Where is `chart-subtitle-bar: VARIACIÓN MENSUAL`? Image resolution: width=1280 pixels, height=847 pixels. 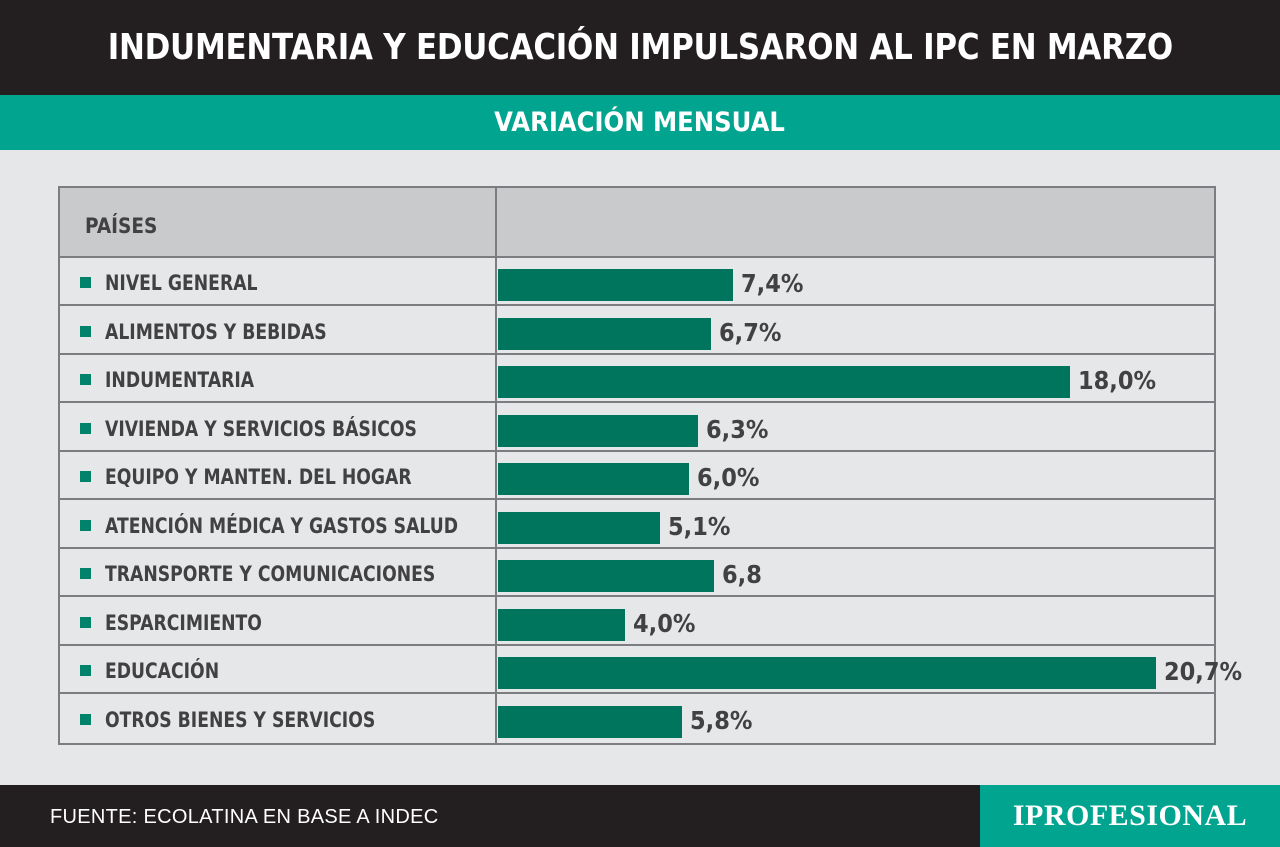
chart-subtitle-bar: VARIACIÓN MENSUAL is located at coordinates (640, 122).